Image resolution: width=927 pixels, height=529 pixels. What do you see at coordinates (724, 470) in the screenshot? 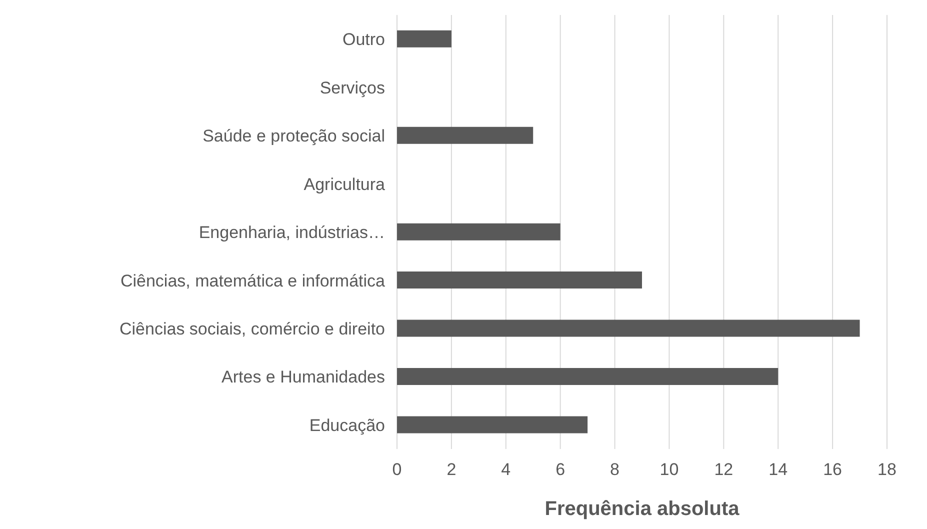
I see `x-tick-label: 12` at bounding box center [724, 470].